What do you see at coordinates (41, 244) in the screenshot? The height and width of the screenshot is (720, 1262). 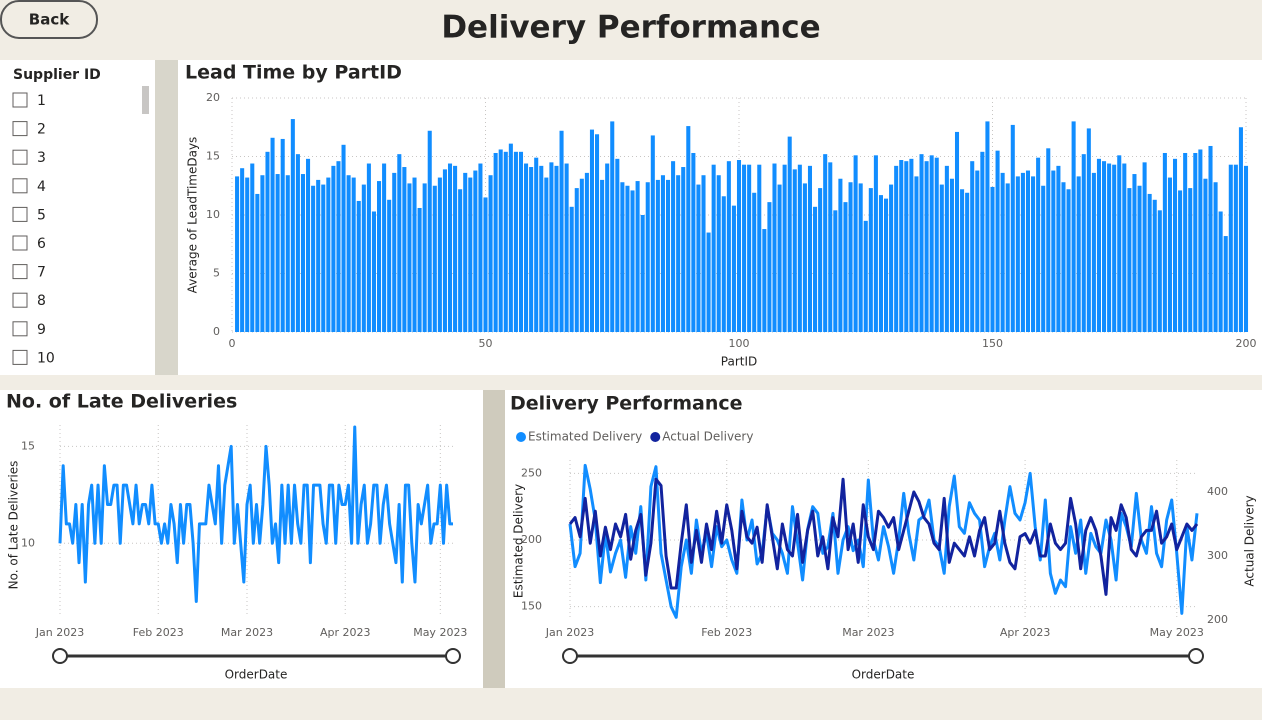 I see `slicer-item: 6` at bounding box center [41, 244].